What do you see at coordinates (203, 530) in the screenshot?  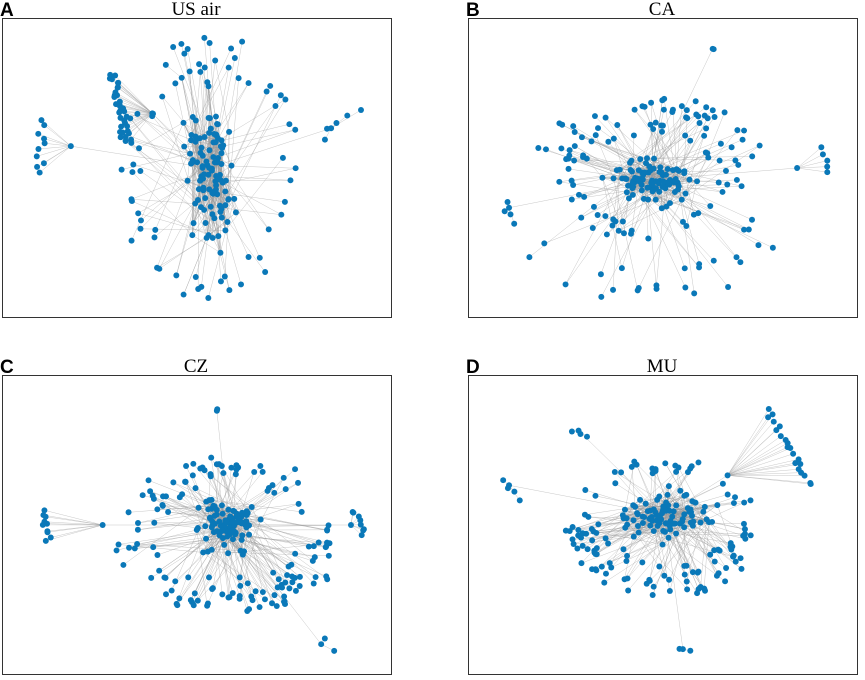 I see `edges` at bounding box center [203, 530].